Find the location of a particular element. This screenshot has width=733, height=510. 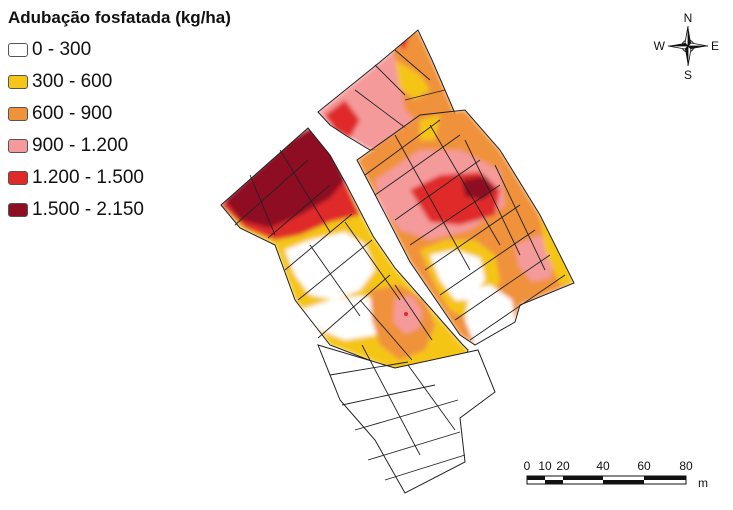

scale-tick-label: 0 is located at coordinates (527, 466).